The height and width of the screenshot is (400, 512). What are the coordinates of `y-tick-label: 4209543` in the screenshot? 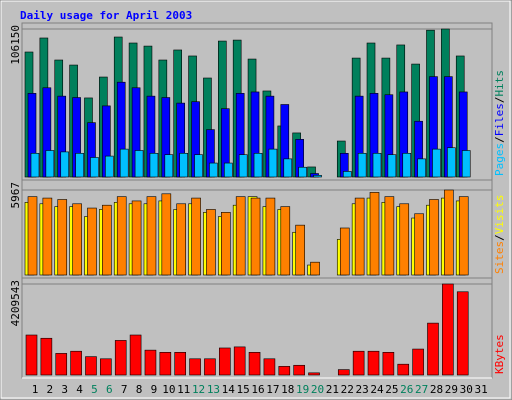 It's located at (15, 303).